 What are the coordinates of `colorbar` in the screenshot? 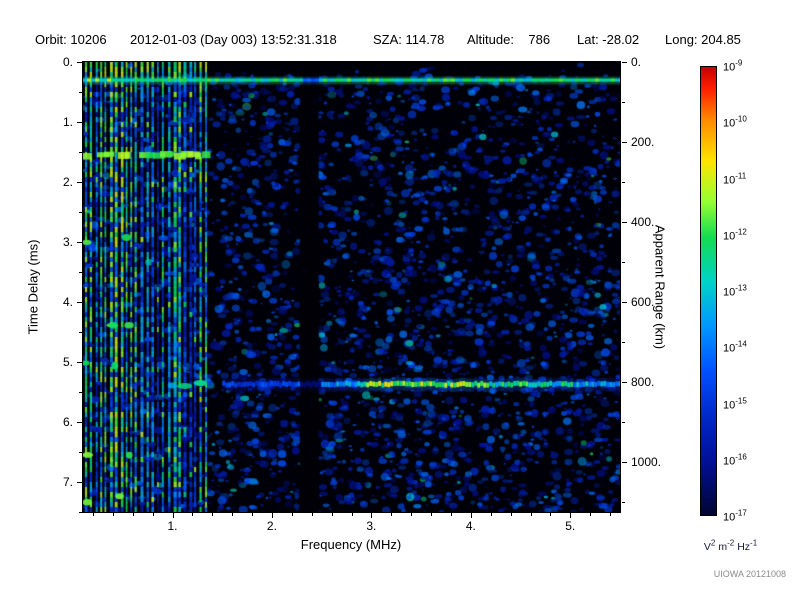 It's located at (708, 291).